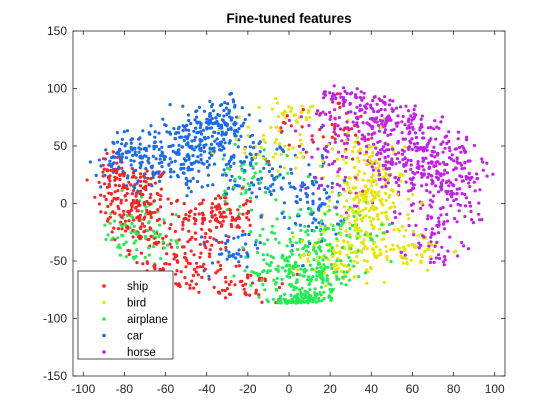  What do you see at coordinates (104, 352) in the screenshot?
I see `legend-marker-horse` at bounding box center [104, 352].